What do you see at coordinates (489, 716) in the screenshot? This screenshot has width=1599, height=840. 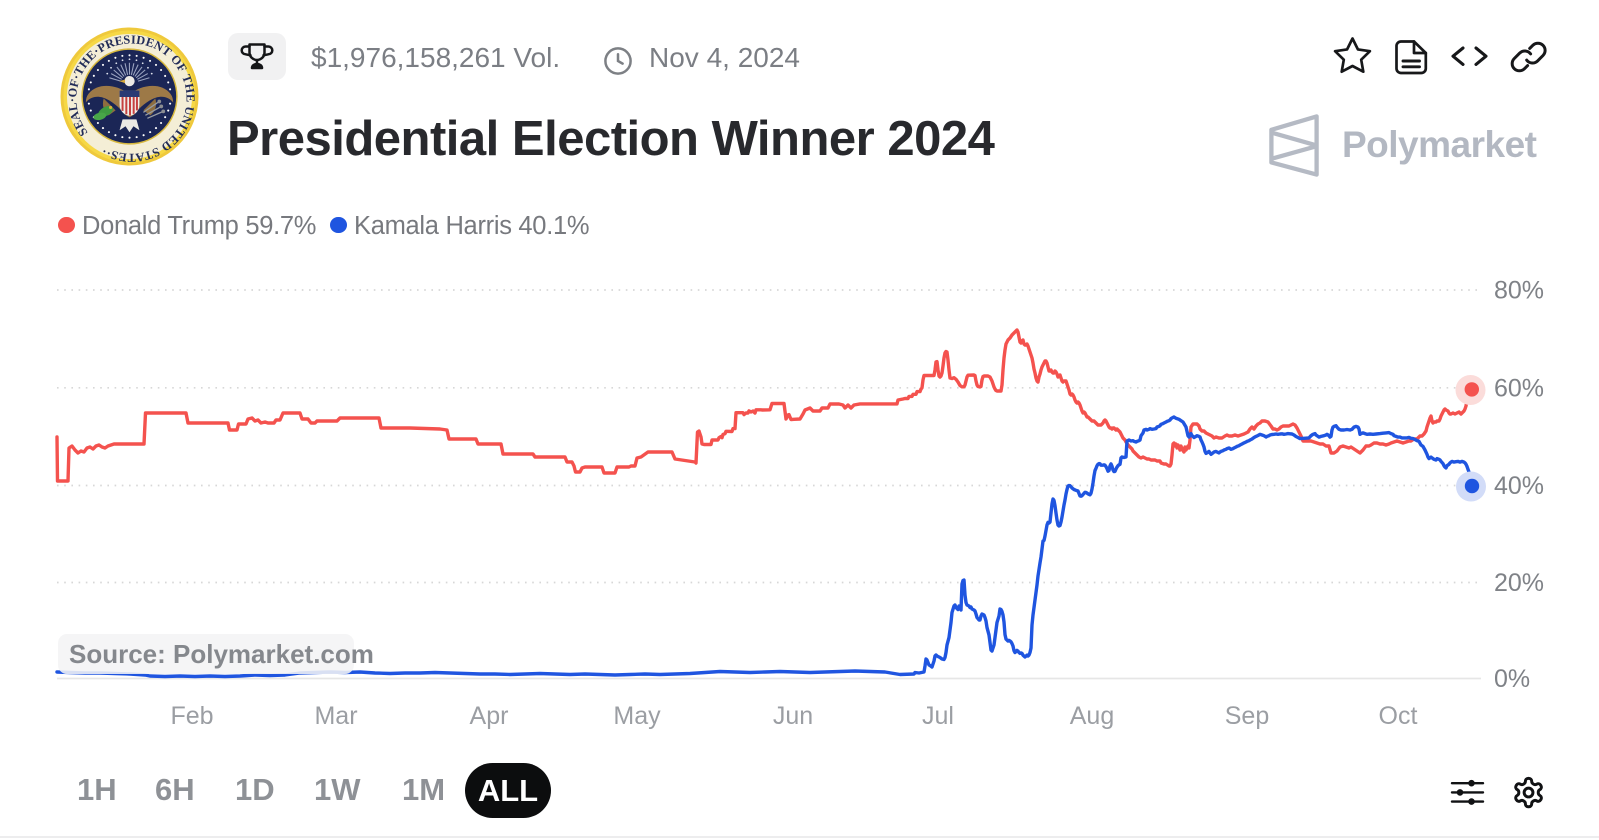 I see `svg-text: Apr` at bounding box center [489, 716].